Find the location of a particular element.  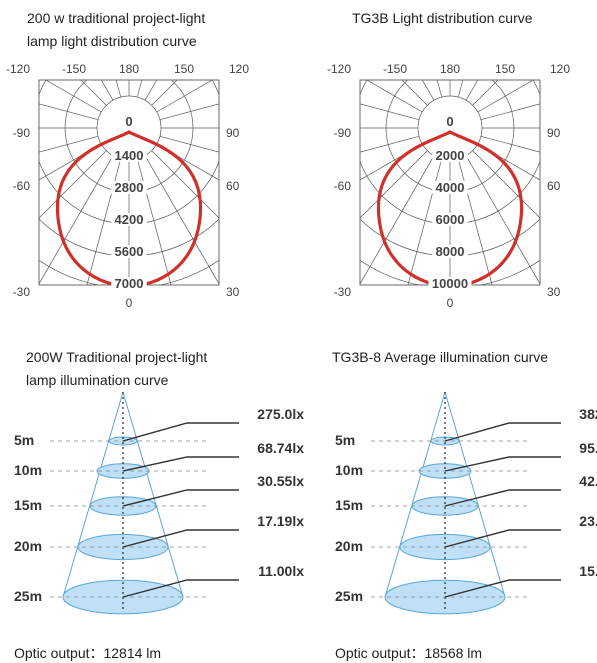

tl-angle-label-bottom: 0 is located at coordinates (129, 303).